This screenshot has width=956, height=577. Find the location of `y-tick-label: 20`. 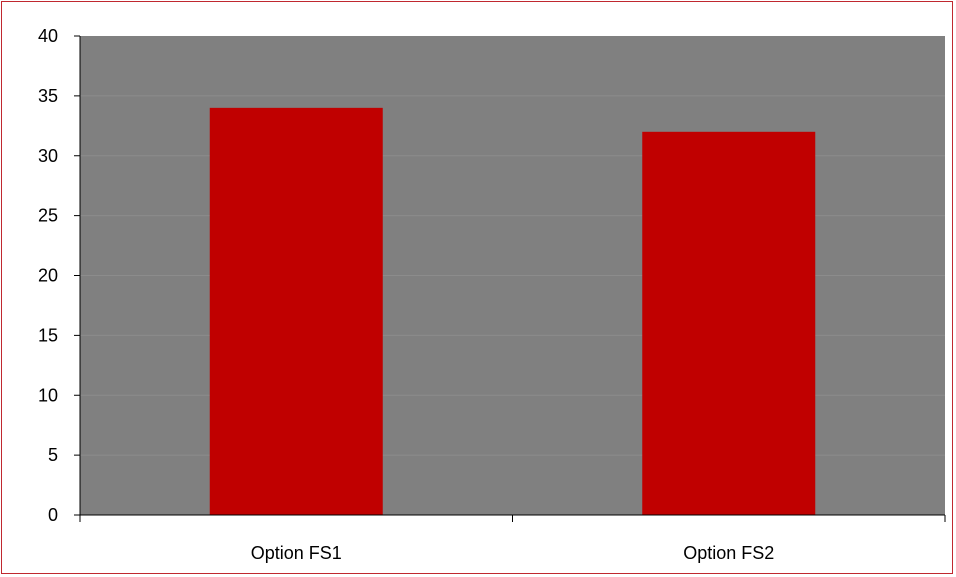

y-tick-label: 20 is located at coordinates (48, 276).